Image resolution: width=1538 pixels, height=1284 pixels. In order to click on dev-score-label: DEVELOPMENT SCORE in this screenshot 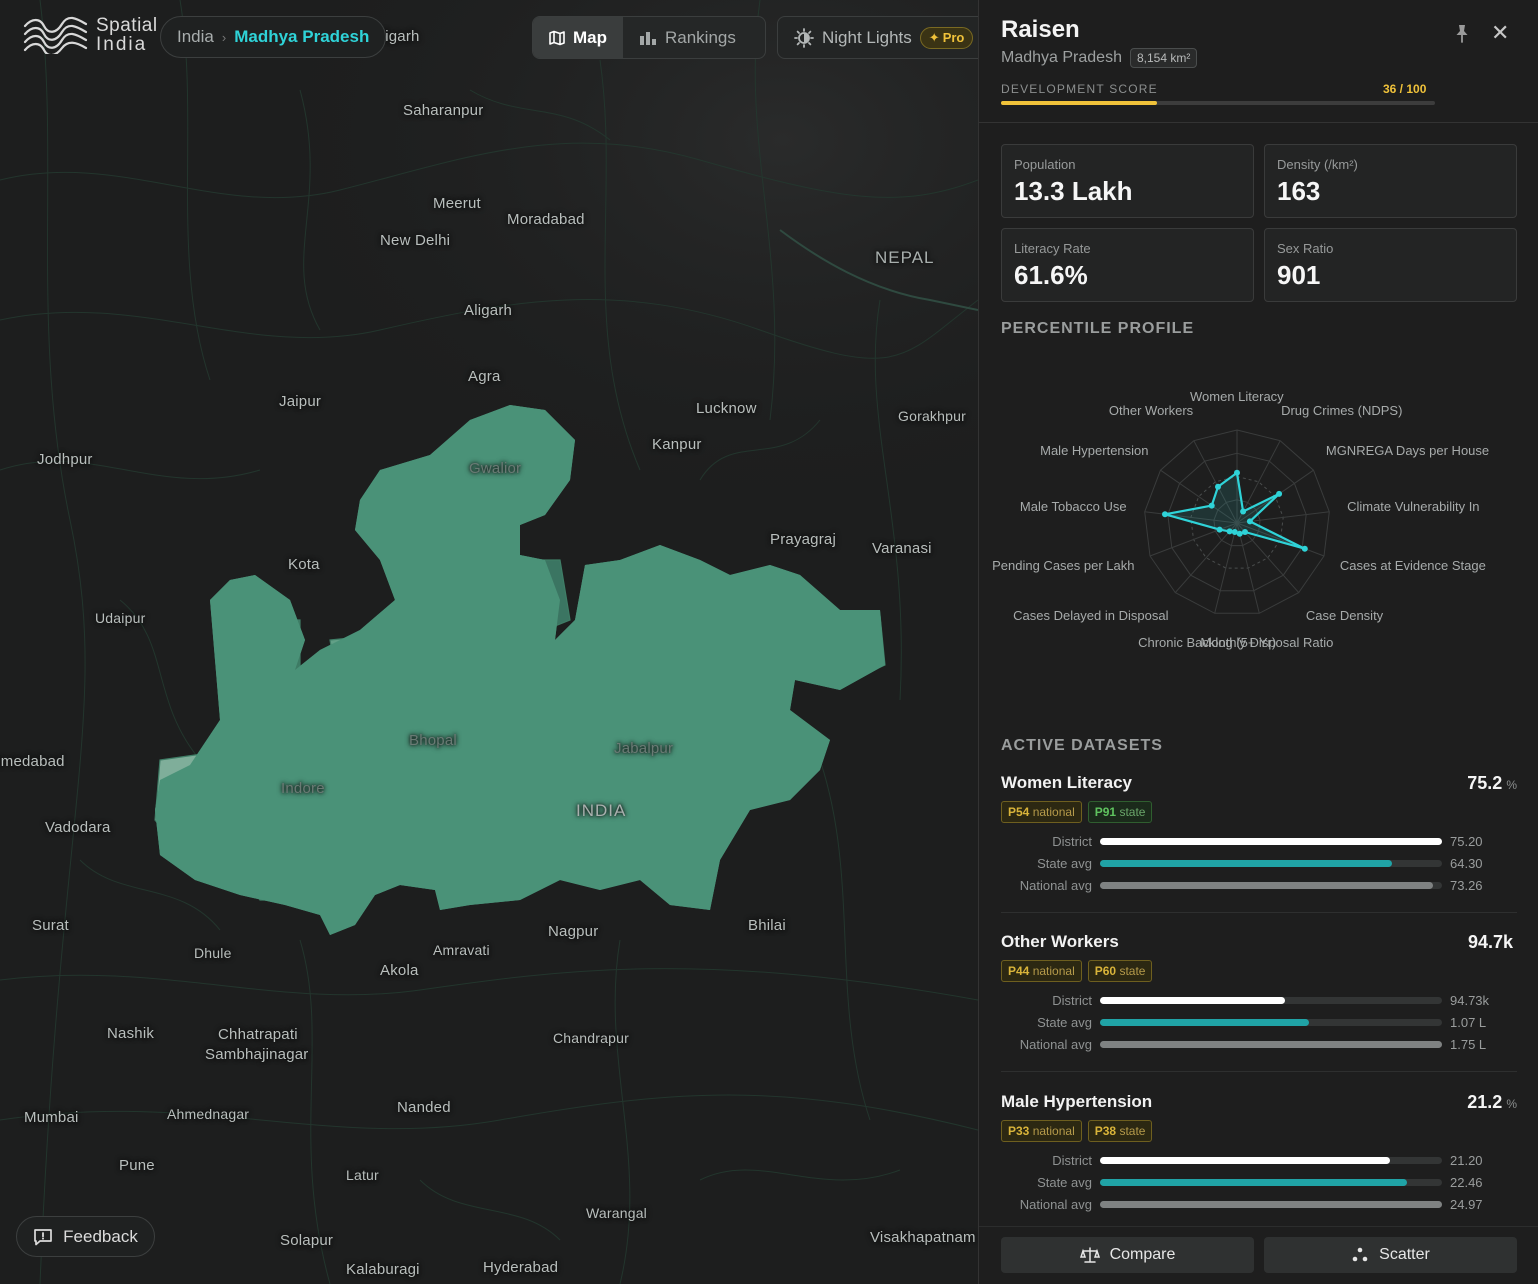, I will do `click(1079, 89)`.